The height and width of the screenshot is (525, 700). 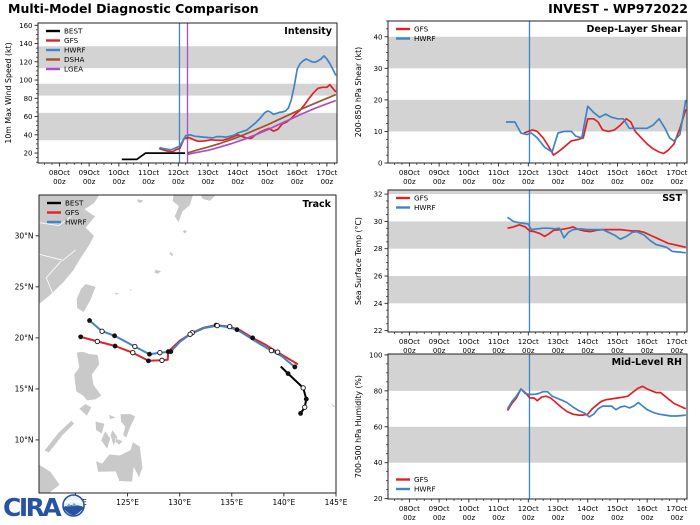 What do you see at coordinates (179, 502) in the screenshot?
I see `svg-text: 130°E` at bounding box center [179, 502].